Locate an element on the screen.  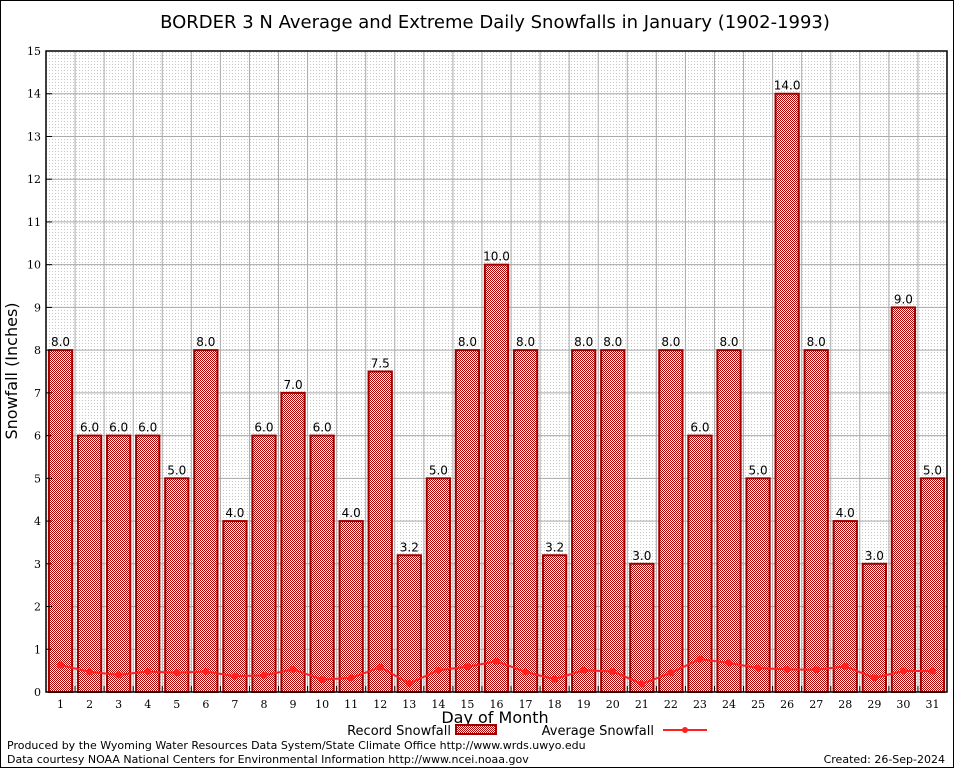
x-tick-label: 25 is located at coordinates (758, 704).